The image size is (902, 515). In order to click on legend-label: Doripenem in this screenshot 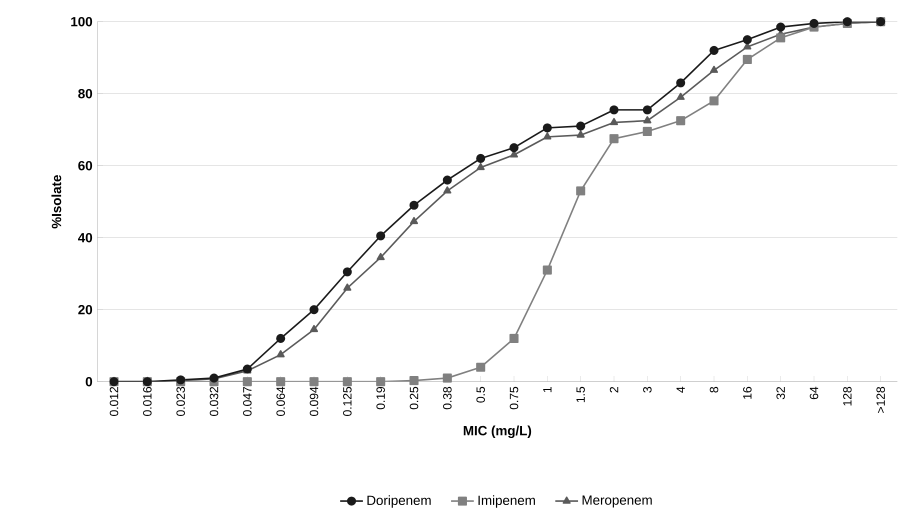, I will do `click(399, 501)`.